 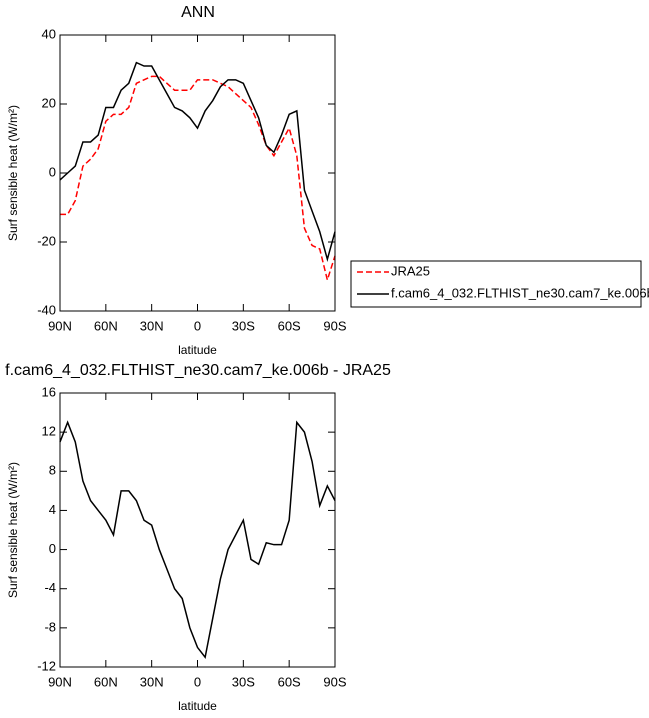 What do you see at coordinates (49, 391) in the screenshot?
I see `y-tick-label: 16` at bounding box center [49, 391].